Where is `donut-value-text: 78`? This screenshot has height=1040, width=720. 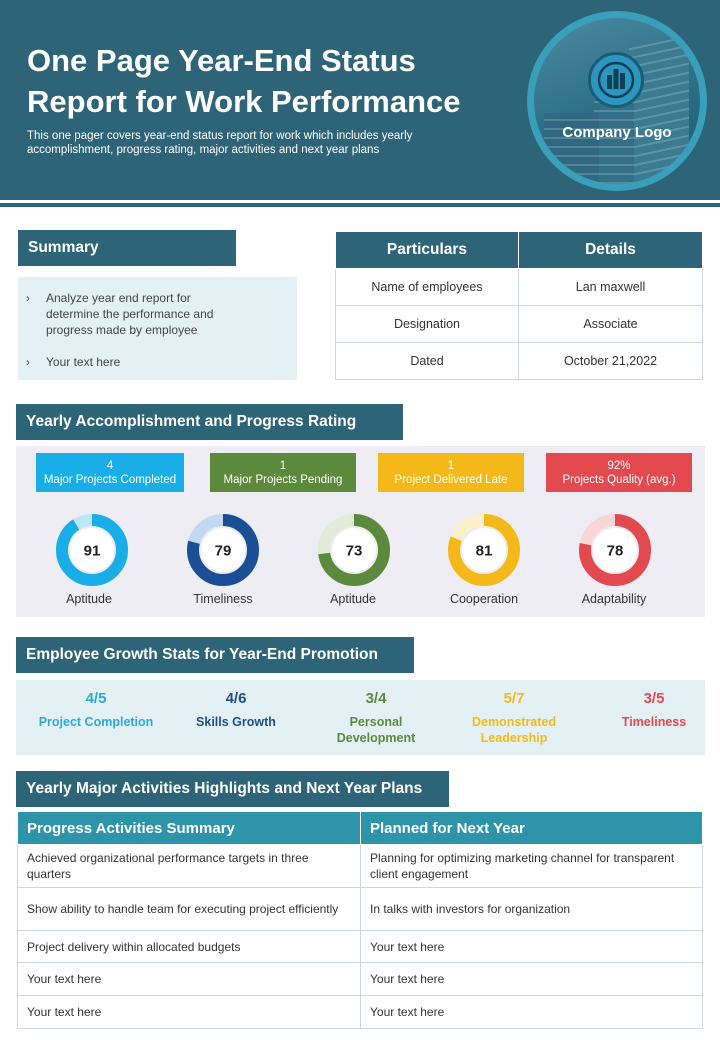
donut-value-text: 78 is located at coordinates (615, 551).